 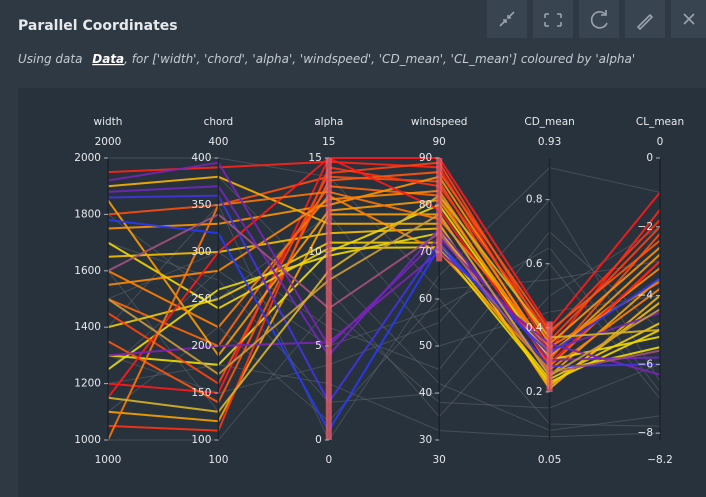 What do you see at coordinates (201, 393) in the screenshot?
I see `tick-label: 150` at bounding box center [201, 393].